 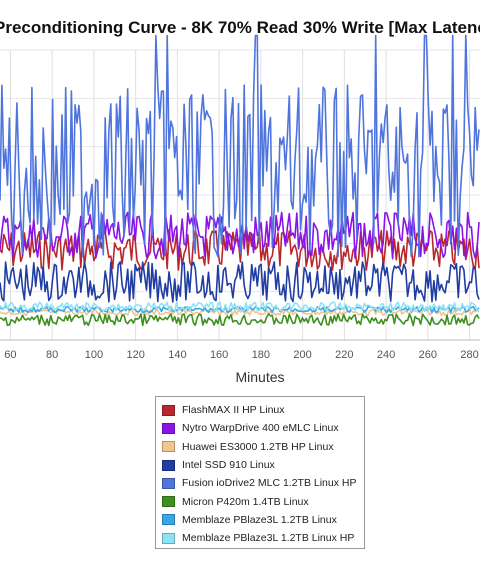 What do you see at coordinates (261, 355) in the screenshot?
I see `x-tick-label: 180` at bounding box center [261, 355].